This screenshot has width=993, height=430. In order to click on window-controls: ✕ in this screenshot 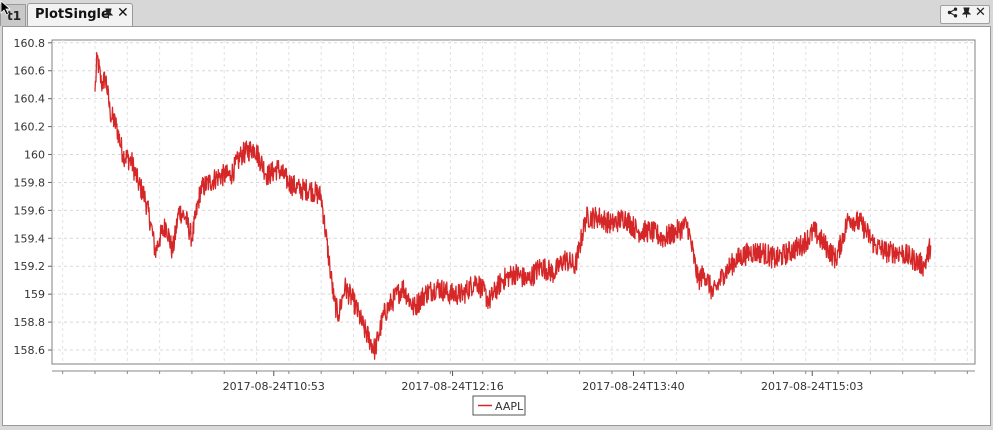, I will do `click(965, 14)`.